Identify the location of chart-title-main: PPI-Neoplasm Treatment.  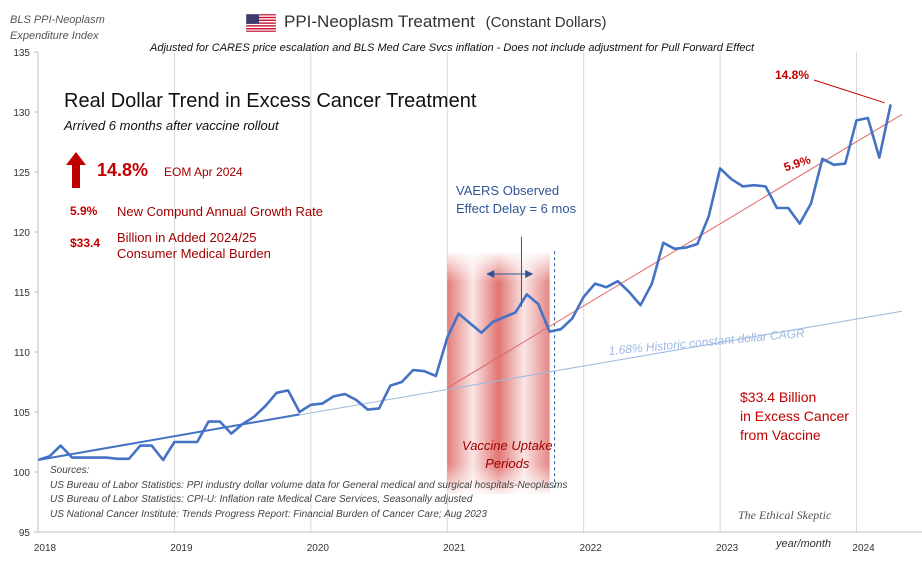
(379, 21).